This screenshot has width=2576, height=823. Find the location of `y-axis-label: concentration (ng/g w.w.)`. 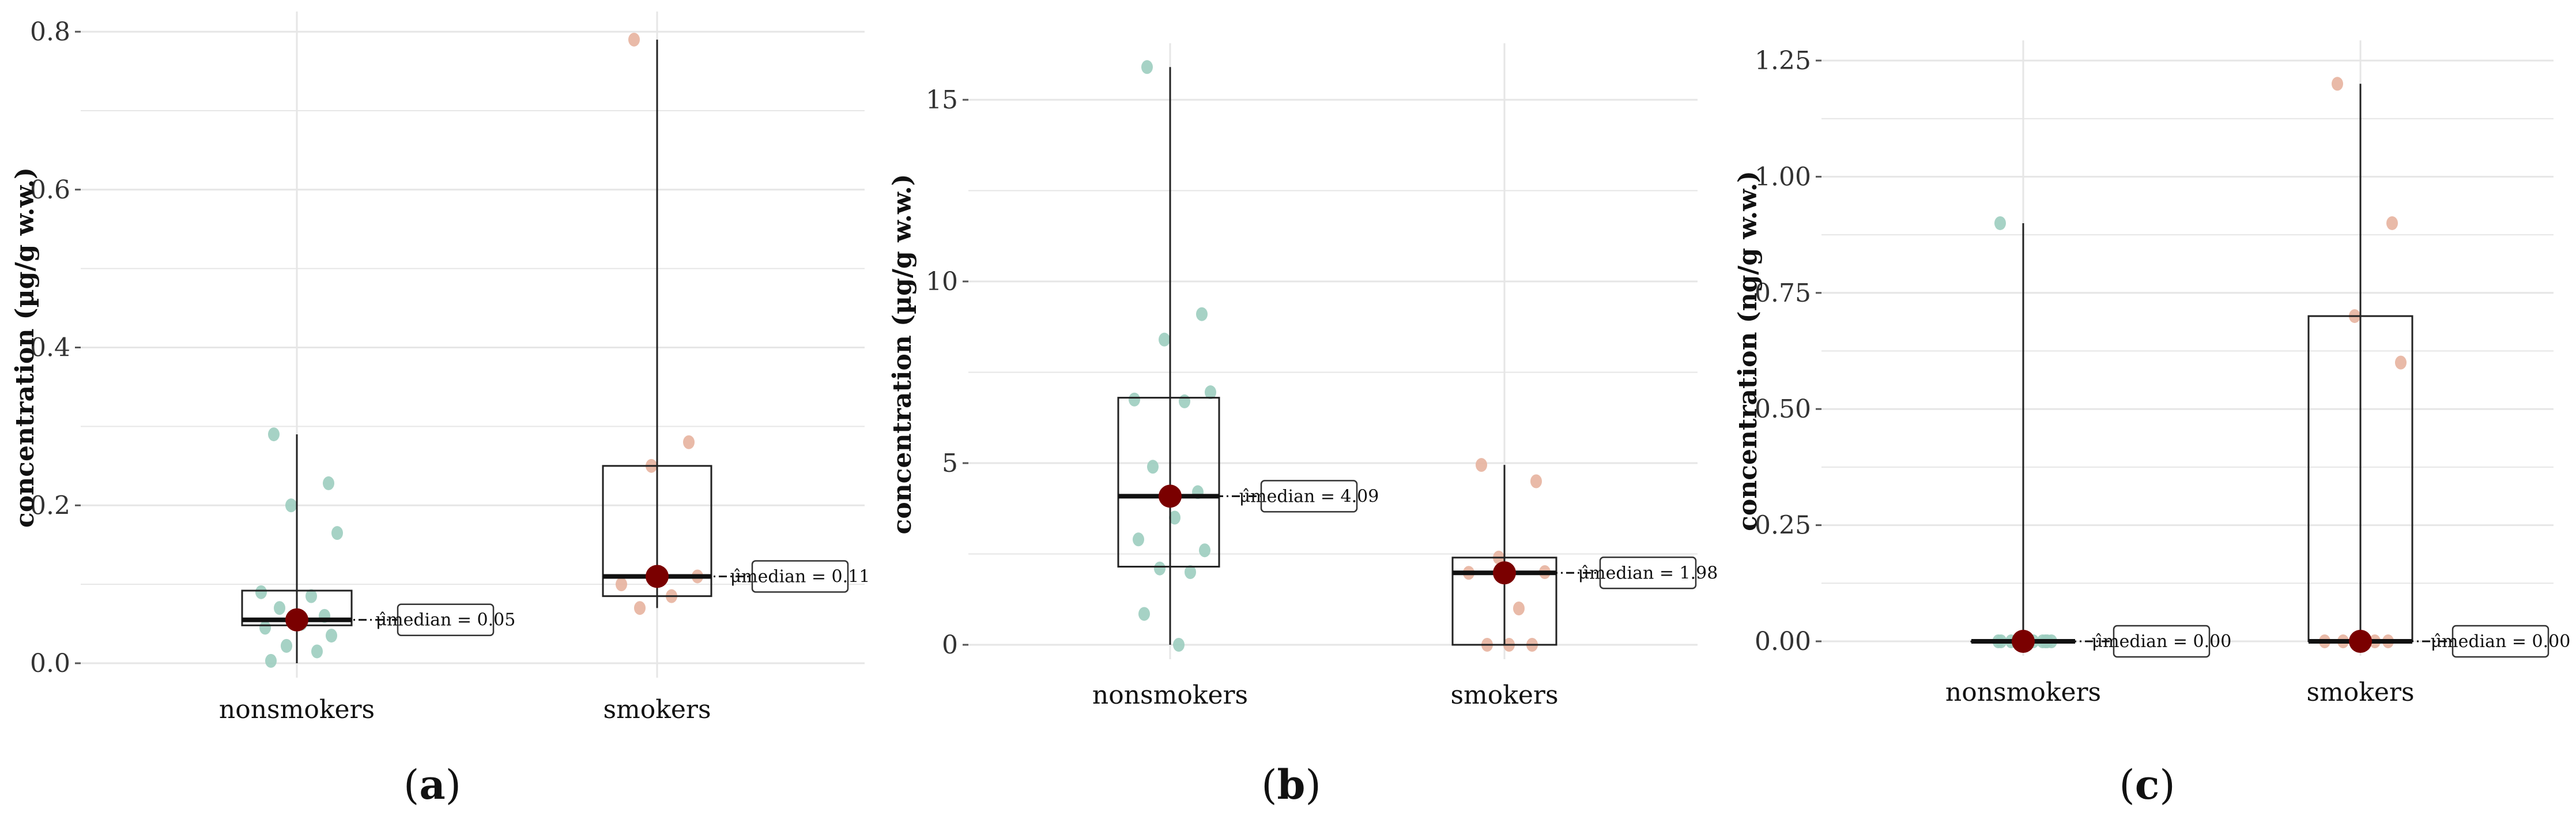

y-axis-label: concentration (ng/g w.w.) is located at coordinates (1748, 351).